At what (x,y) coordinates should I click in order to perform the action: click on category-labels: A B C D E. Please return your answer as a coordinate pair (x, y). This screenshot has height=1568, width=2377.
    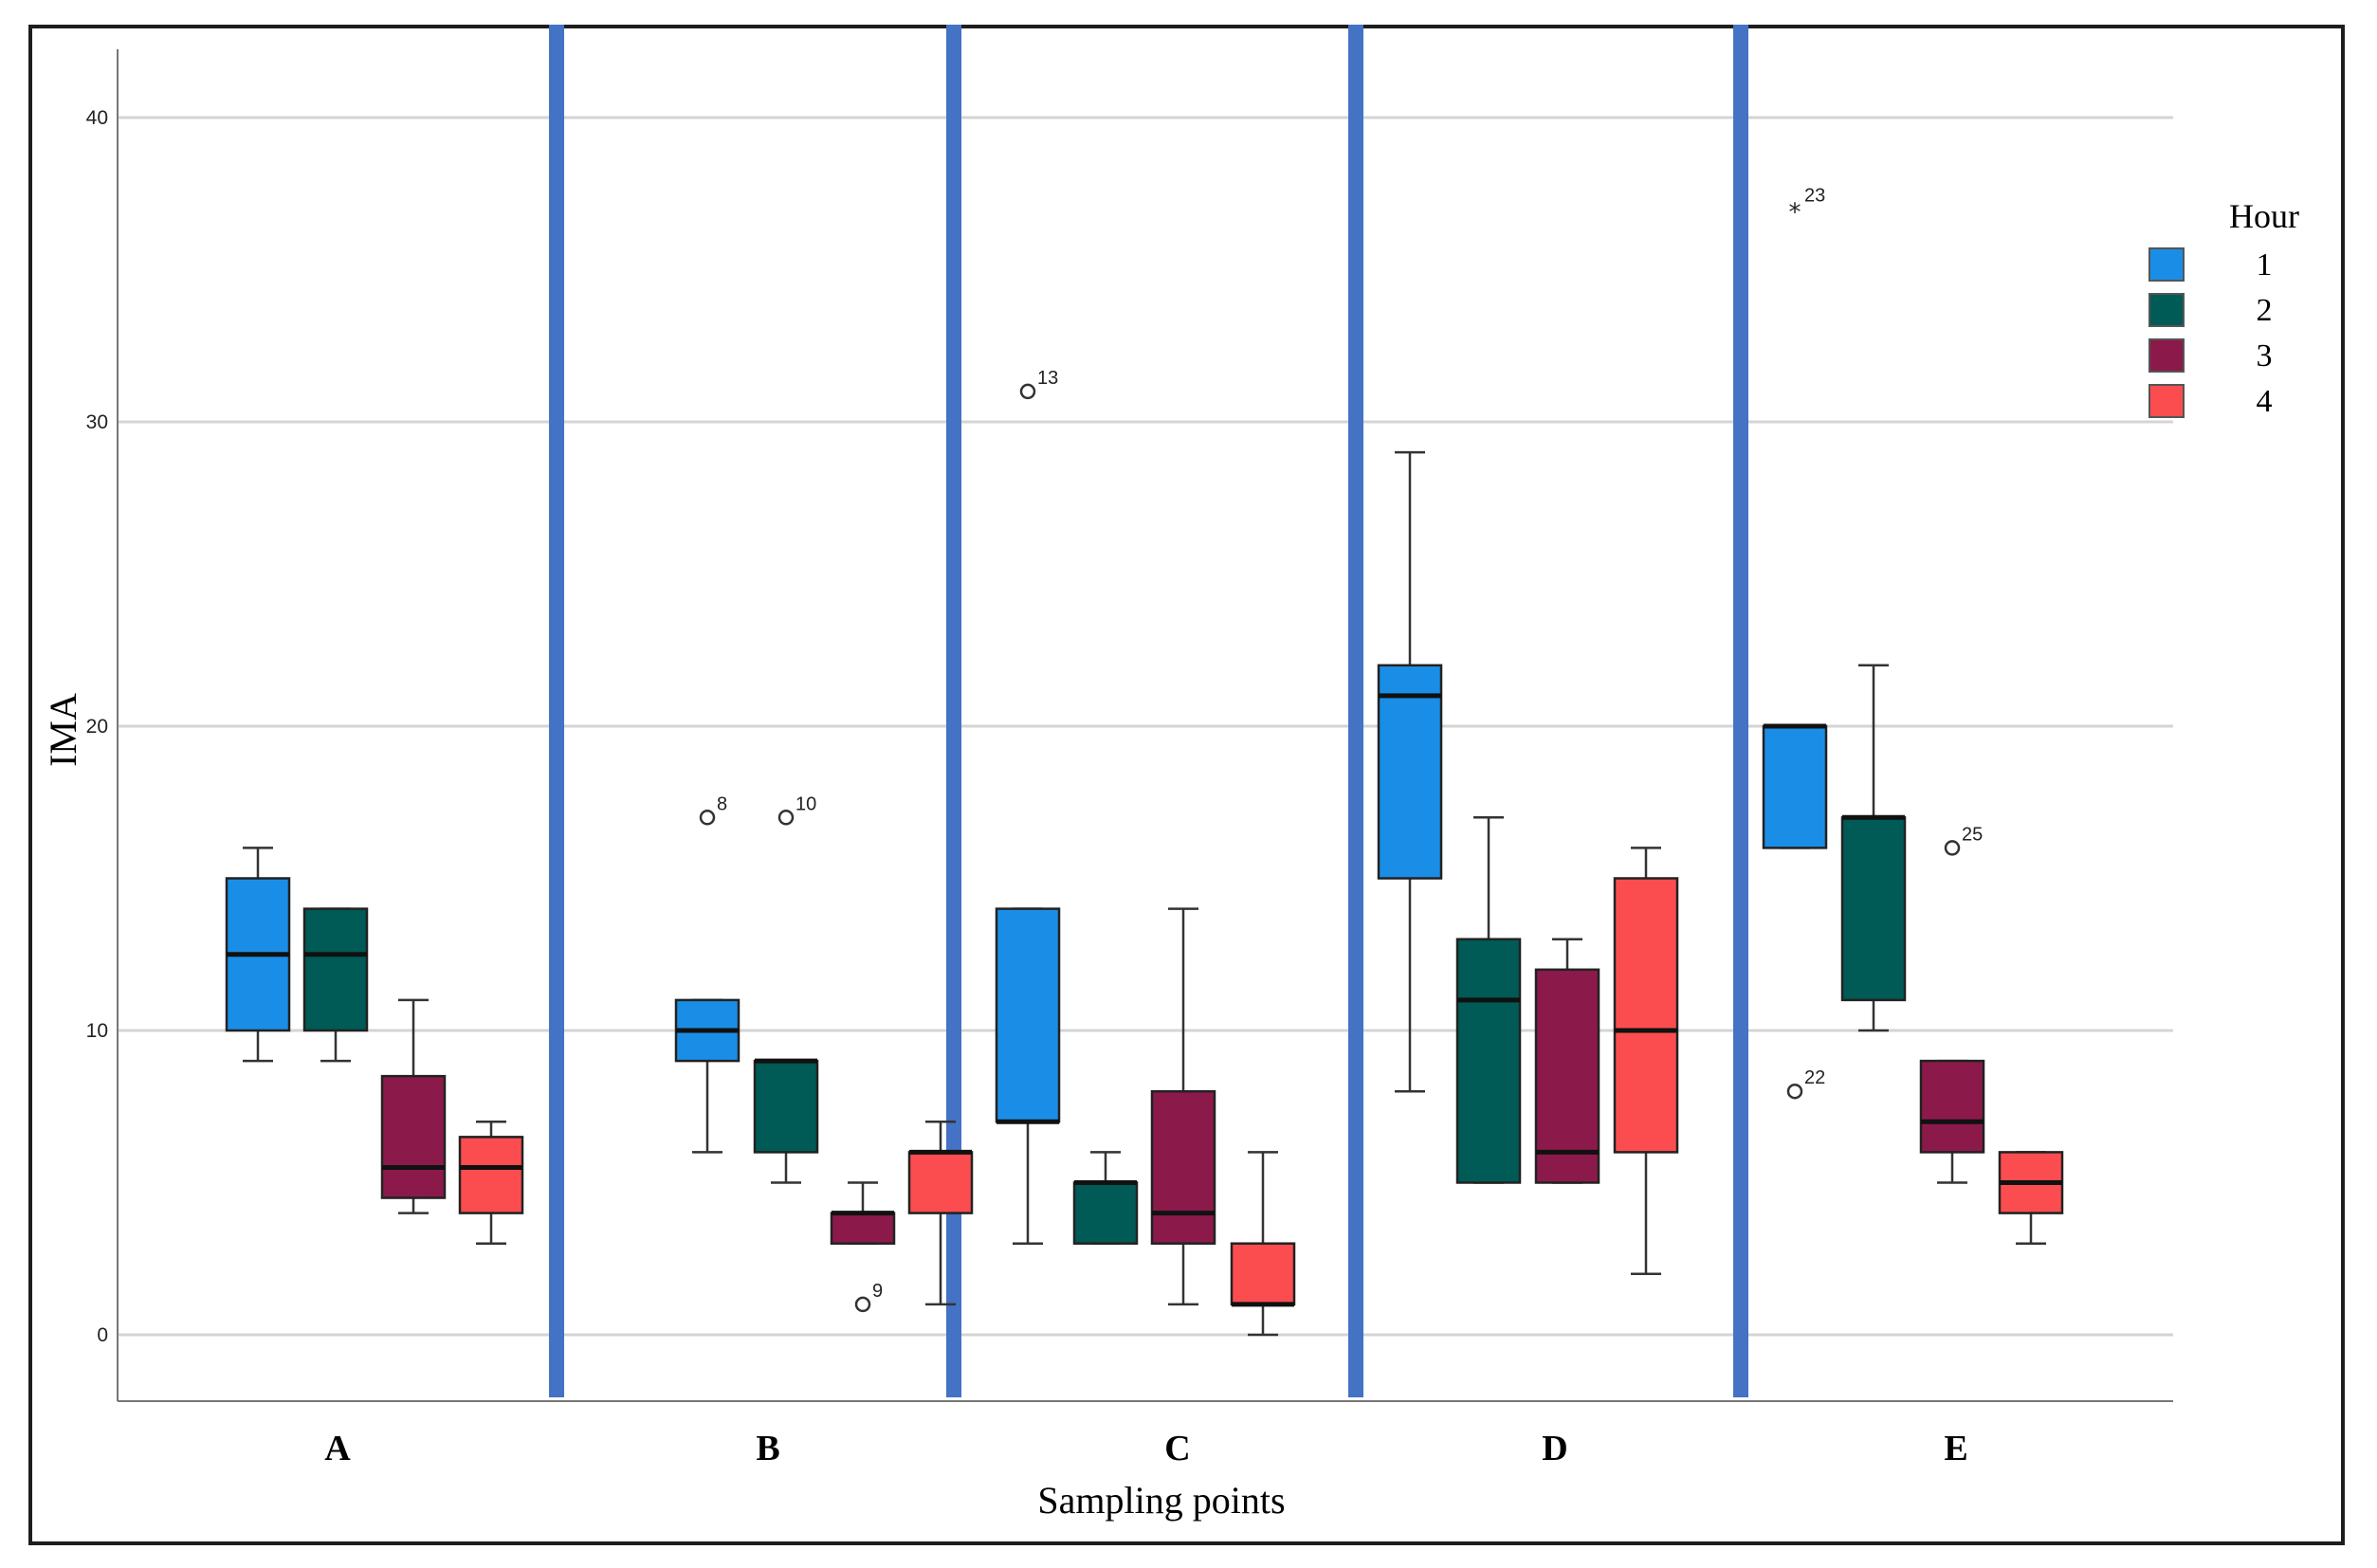
    Looking at the image, I should click on (1145, 1448).